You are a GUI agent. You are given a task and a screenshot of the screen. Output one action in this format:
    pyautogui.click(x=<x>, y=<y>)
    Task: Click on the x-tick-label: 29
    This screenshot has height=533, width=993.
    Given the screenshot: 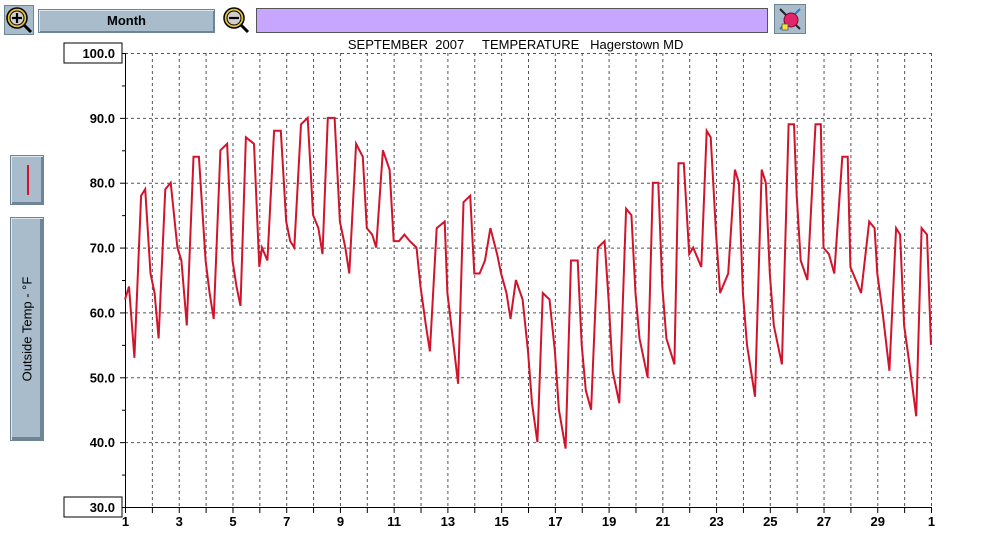 What is the action you would take?
    pyautogui.click(x=878, y=521)
    